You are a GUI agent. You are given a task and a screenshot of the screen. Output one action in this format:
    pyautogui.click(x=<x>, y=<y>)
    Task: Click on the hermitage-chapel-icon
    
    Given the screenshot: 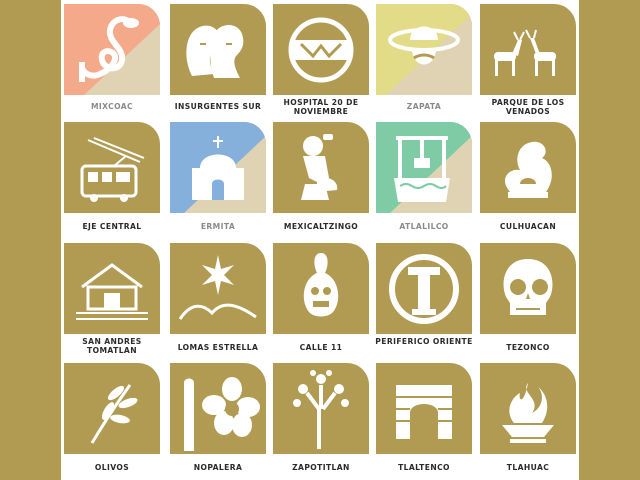 What is the action you would take?
    pyautogui.click(x=218, y=167)
    